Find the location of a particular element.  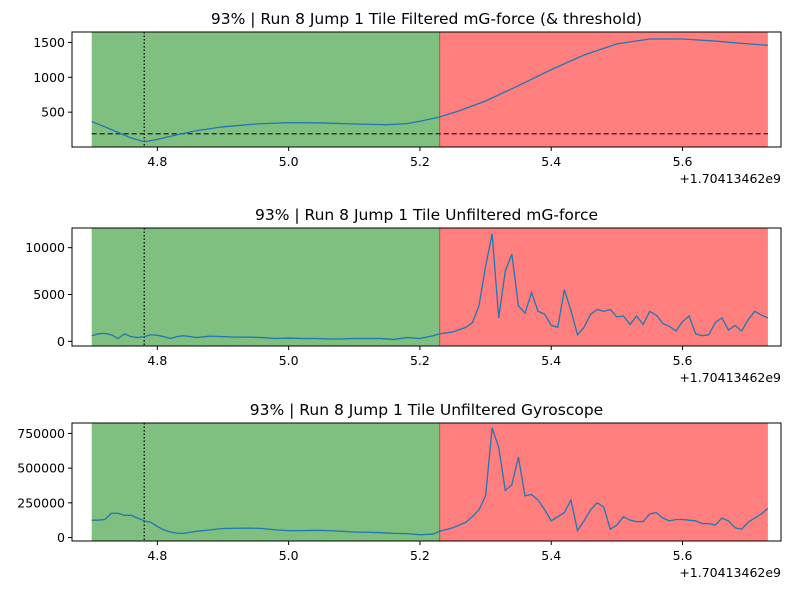

y-tick-label: 750000 is located at coordinates (41, 433).